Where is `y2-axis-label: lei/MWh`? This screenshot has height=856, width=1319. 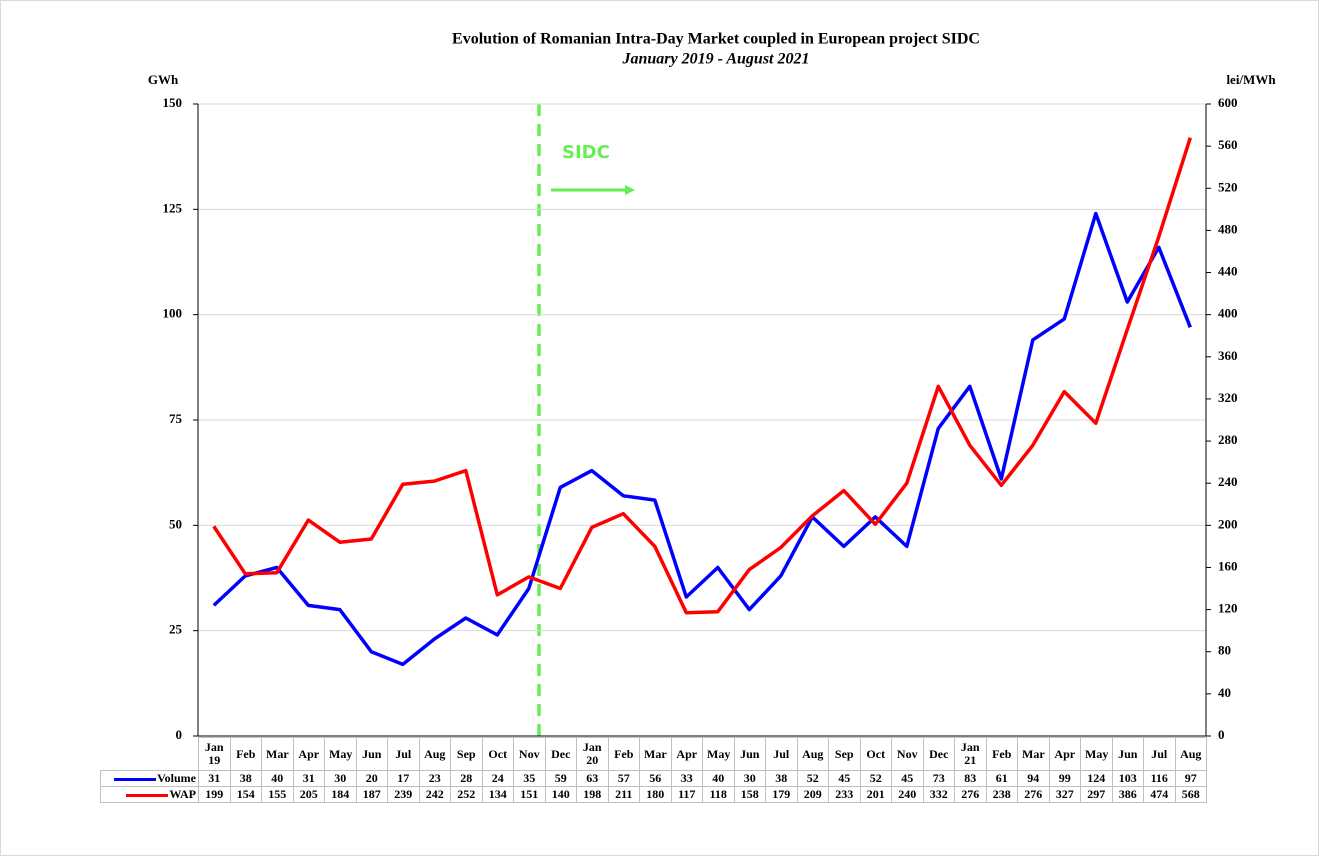 y2-axis-label: lei/MWh is located at coordinates (1251, 79).